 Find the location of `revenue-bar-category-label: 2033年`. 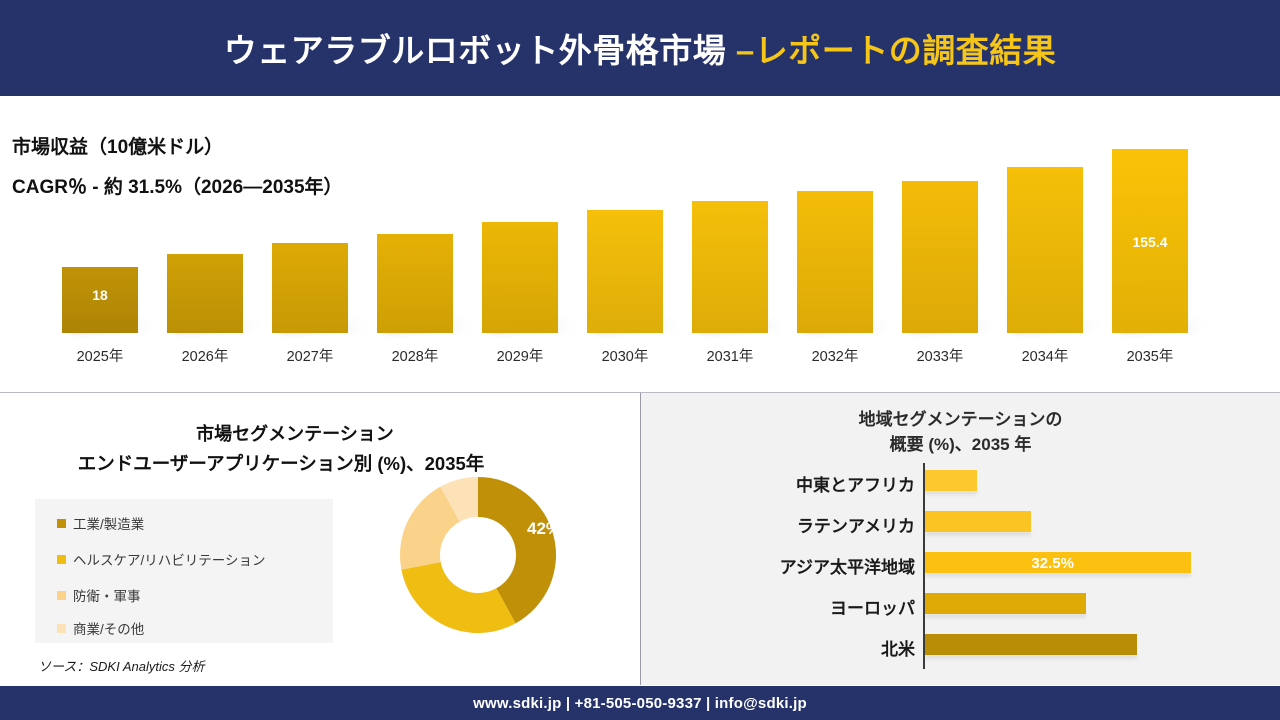

revenue-bar-category-label: 2033年 is located at coordinates (940, 357).